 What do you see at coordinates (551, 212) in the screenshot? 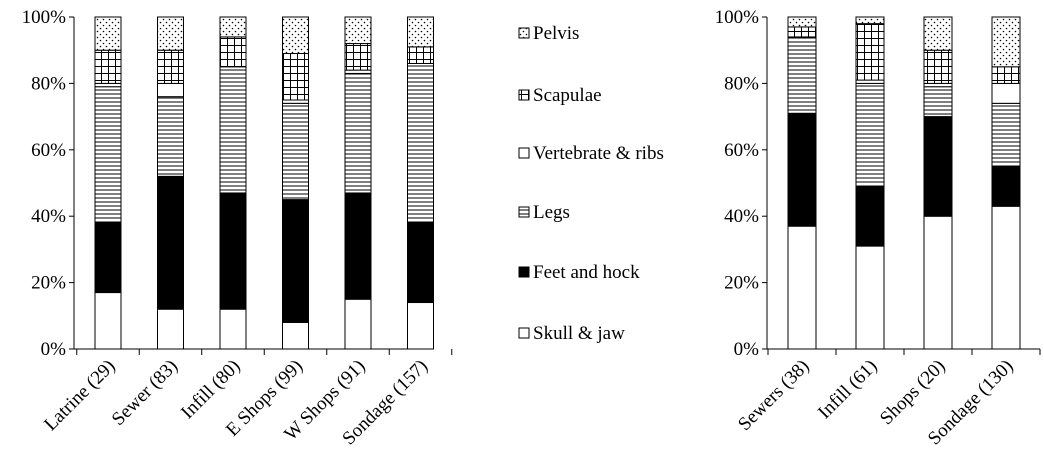
I see `legend-label: Legs` at bounding box center [551, 212].